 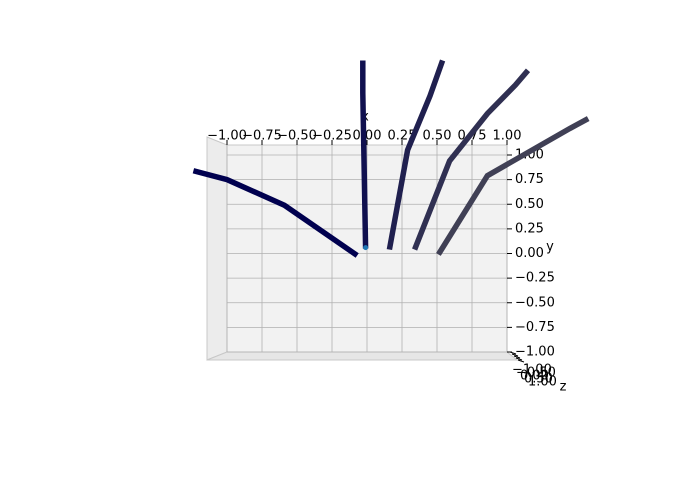 I want to click on z-tick-label: −0.50, so click(x=536, y=373).